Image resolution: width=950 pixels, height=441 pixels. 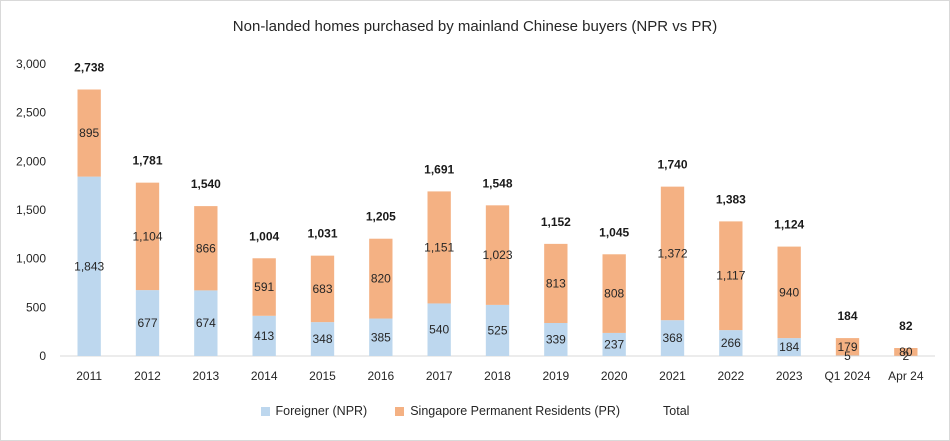 I want to click on data-label-total: 82, so click(x=906, y=326).